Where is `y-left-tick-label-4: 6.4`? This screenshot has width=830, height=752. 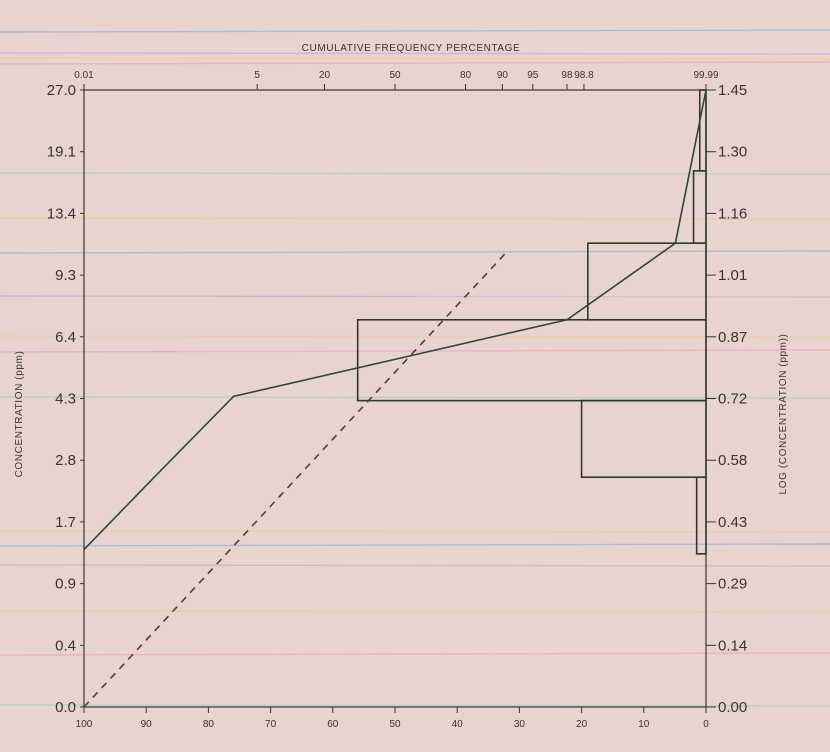 y-left-tick-label-4: 6.4 is located at coordinates (65, 337).